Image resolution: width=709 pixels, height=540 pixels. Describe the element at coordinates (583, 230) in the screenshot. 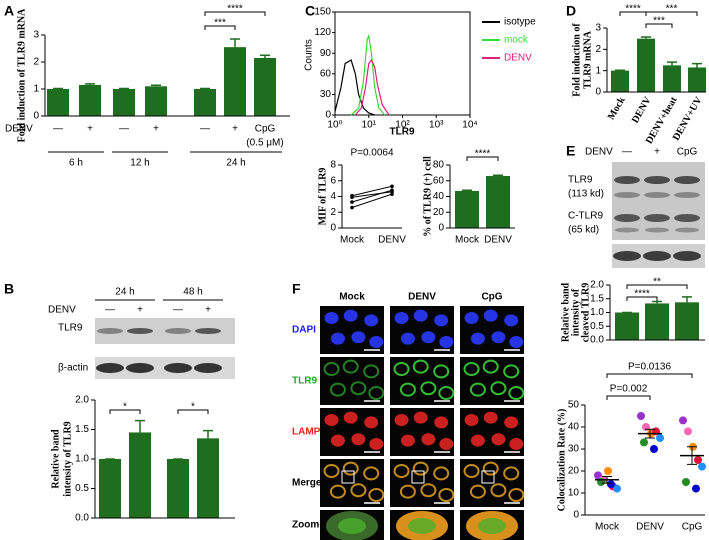

I see `band-label: (65 kd)` at that location.